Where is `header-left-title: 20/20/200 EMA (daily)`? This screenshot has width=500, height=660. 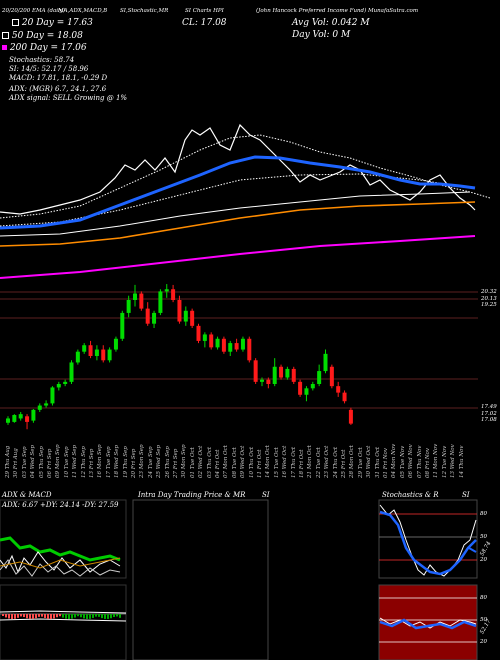
header-left-title: 20/20/200 EMA (daily) is located at coordinates (34, 11).